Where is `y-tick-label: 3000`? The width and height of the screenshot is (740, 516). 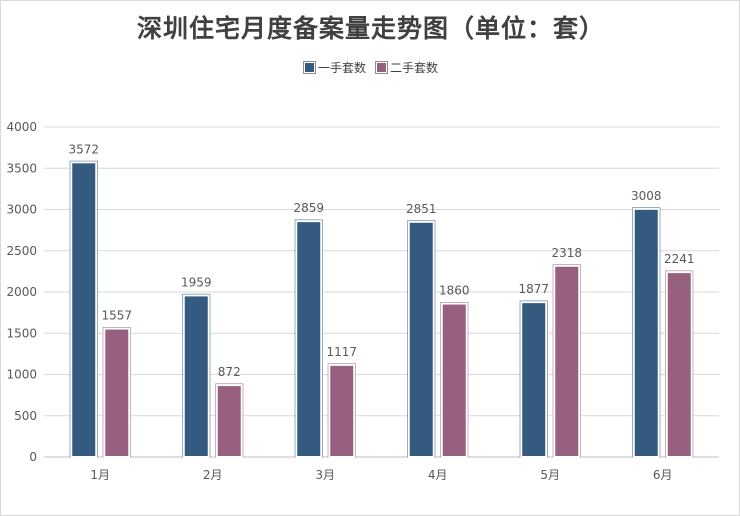
y-tick-label: 3000 is located at coordinates (21, 210).